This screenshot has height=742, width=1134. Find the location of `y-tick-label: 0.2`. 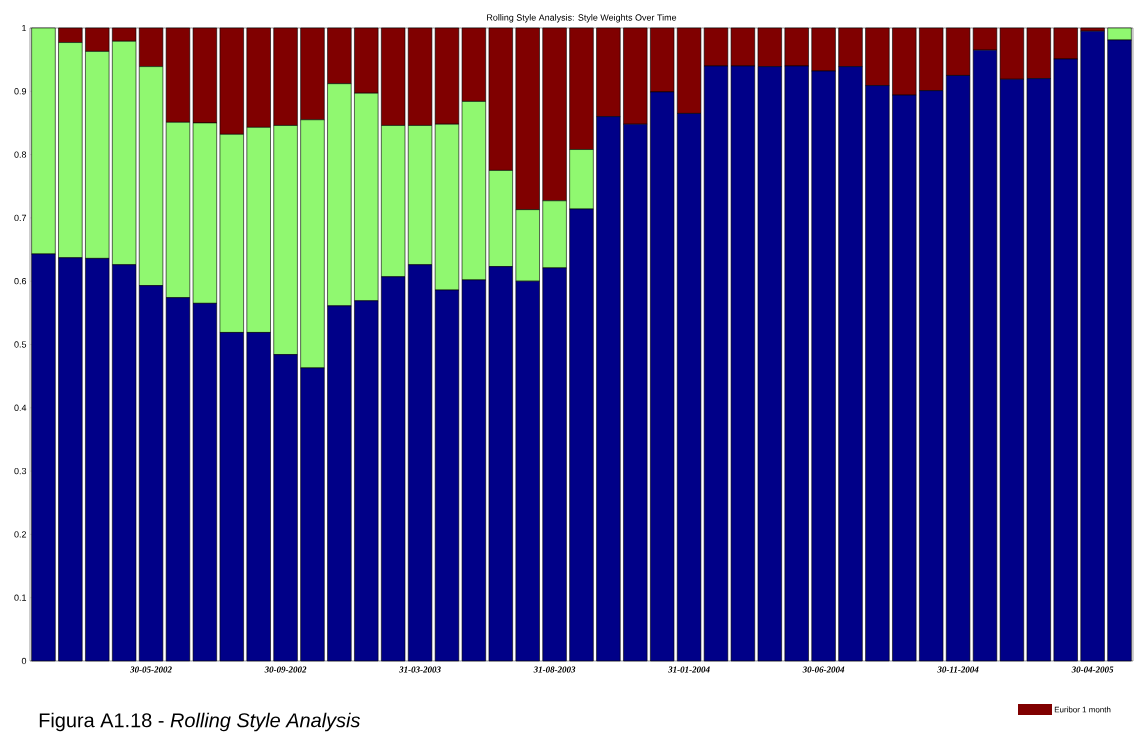

y-tick-label: 0.2 is located at coordinates (20, 534).